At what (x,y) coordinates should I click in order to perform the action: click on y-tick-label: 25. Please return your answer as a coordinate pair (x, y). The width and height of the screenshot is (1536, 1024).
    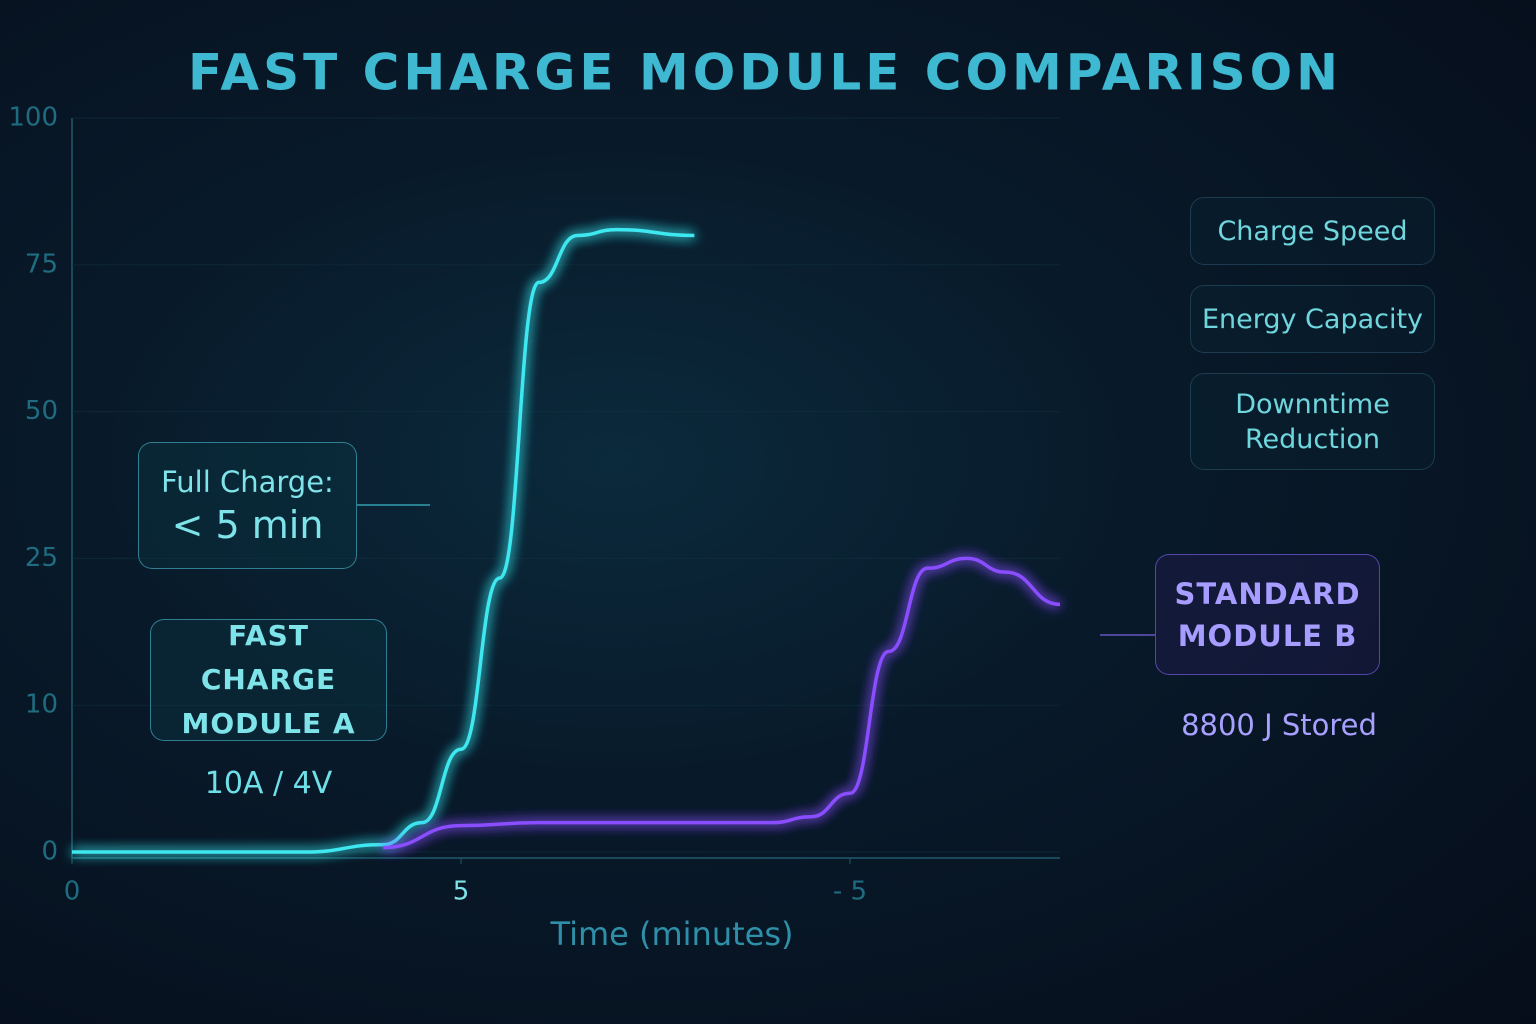
    Looking at the image, I should click on (41, 558).